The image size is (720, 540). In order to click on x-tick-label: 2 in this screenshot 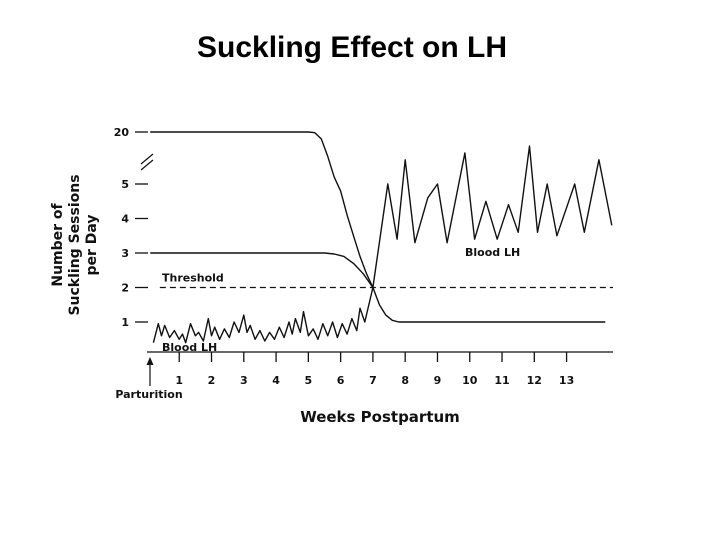, I will do `click(212, 380)`.